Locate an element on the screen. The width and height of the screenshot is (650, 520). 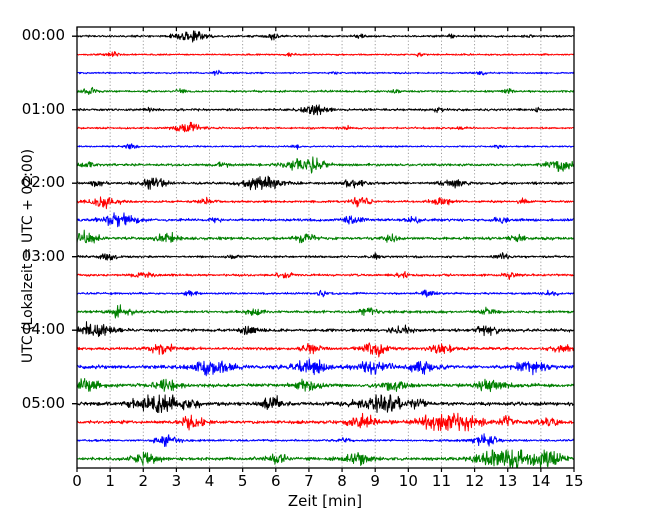
x-tick-label-12: 12 is located at coordinates (475, 481).